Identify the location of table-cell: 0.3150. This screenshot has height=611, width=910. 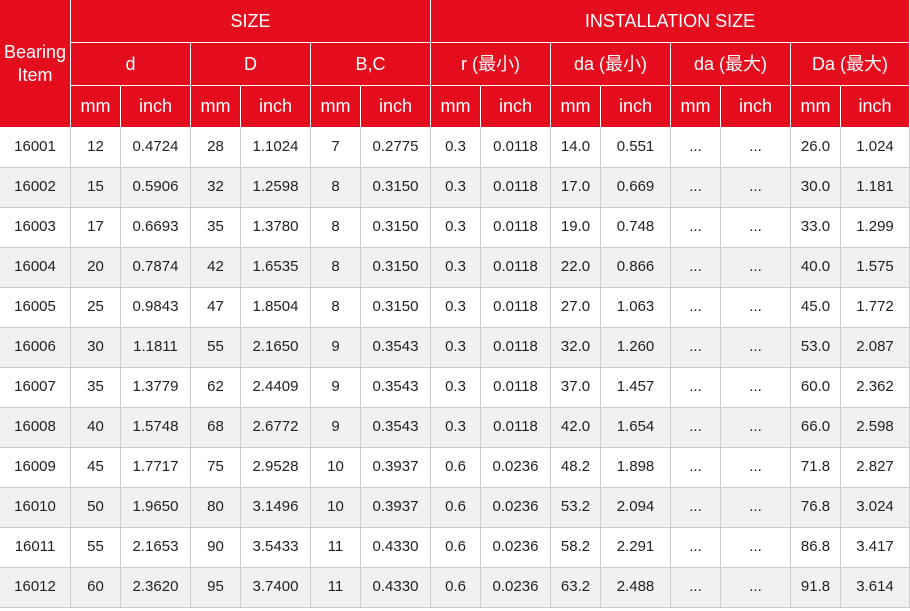
(396, 188).